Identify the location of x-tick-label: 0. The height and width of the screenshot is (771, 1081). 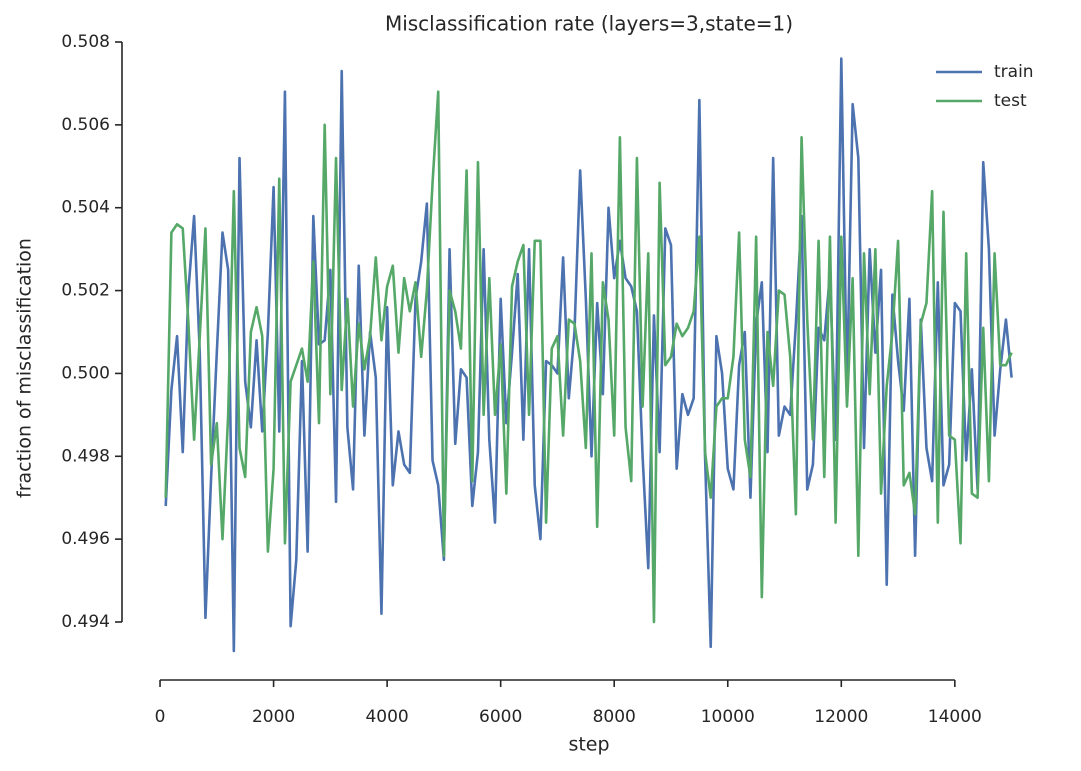
(160, 717).